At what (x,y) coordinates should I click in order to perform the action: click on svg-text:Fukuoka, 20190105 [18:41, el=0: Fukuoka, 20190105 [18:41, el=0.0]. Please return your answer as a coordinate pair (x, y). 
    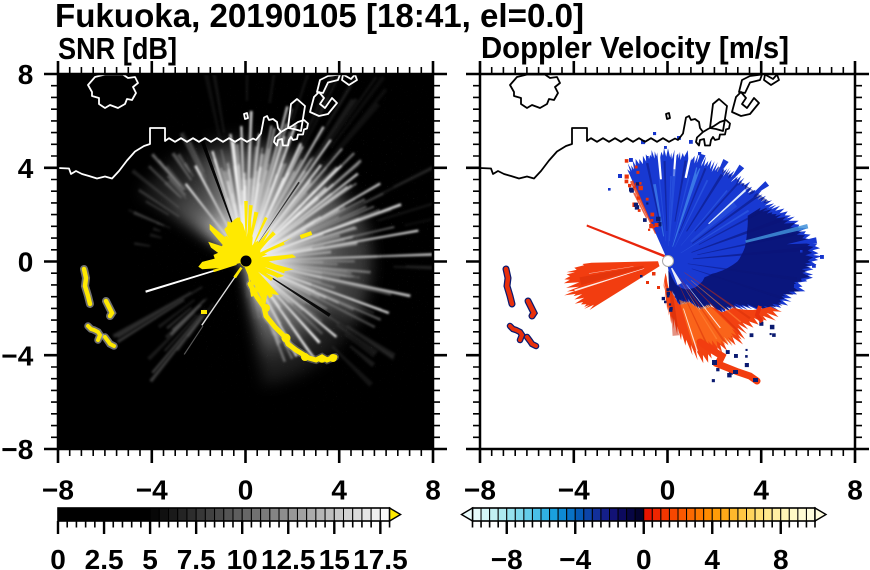
    Looking at the image, I should click on (319, 17).